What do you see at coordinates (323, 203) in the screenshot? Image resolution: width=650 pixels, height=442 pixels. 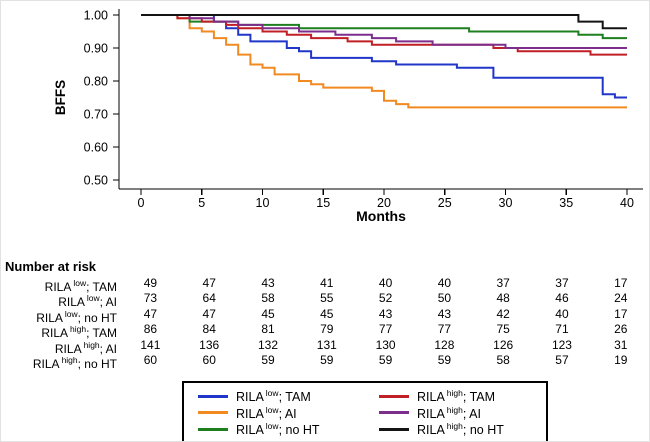 I see `x-tick-label: 15` at bounding box center [323, 203].